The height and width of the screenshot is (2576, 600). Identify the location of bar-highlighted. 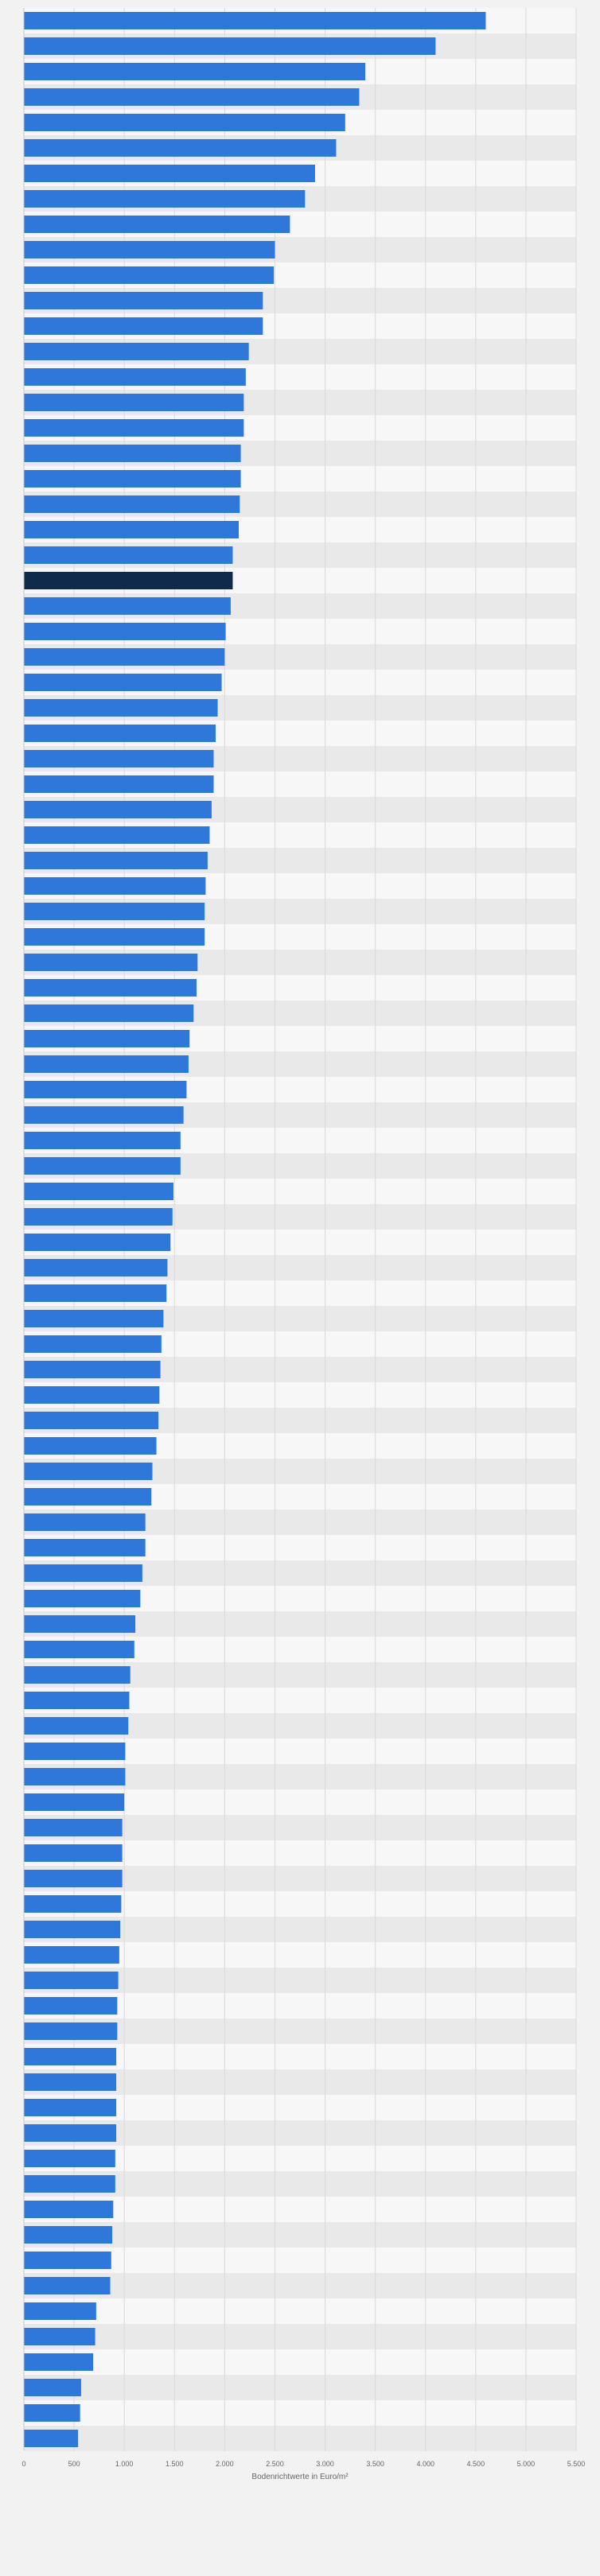
(128, 580).